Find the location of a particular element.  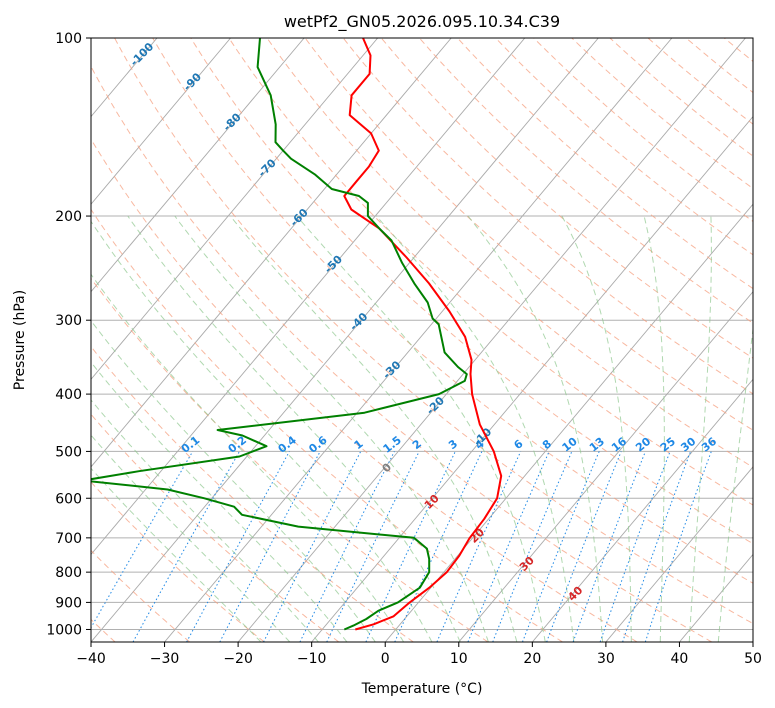

y-axis-title: Pressure (hPa) is located at coordinates (20, 340).